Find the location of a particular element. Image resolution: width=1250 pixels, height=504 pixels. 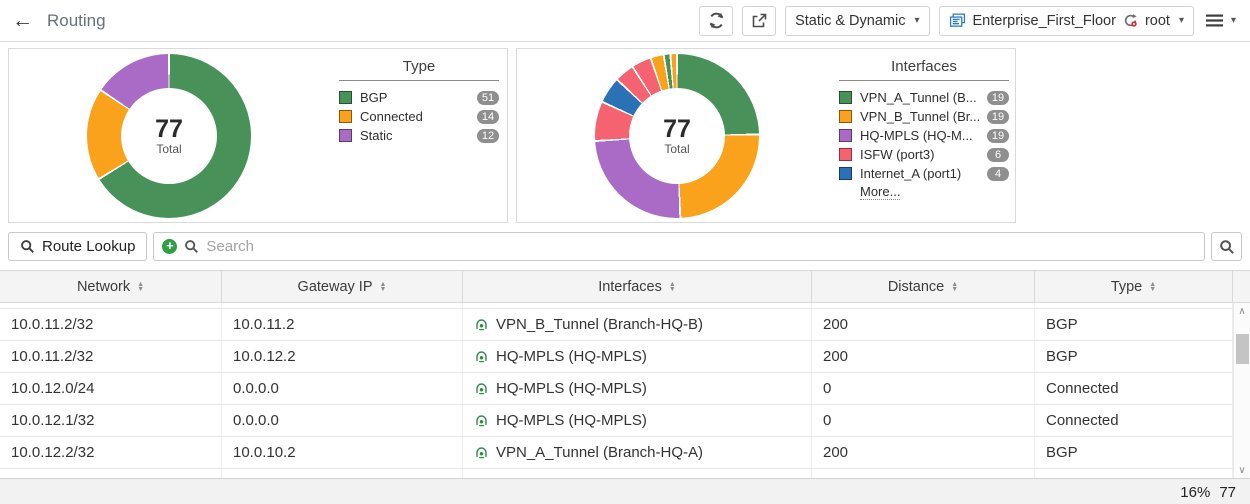

legend-items: BGP 51 Connected 14 Static 12 is located at coordinates (419, 116).